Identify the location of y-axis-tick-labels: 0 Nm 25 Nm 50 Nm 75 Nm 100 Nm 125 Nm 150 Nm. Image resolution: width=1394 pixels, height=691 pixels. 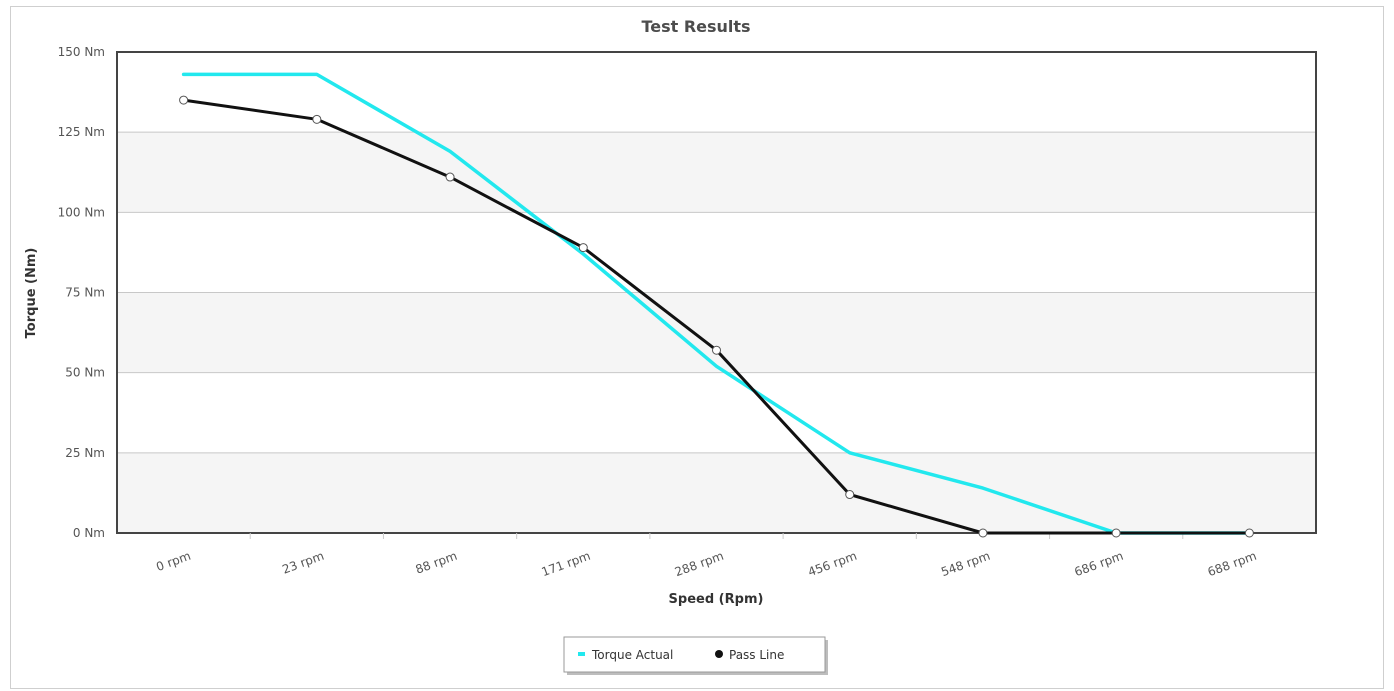
(81, 292).